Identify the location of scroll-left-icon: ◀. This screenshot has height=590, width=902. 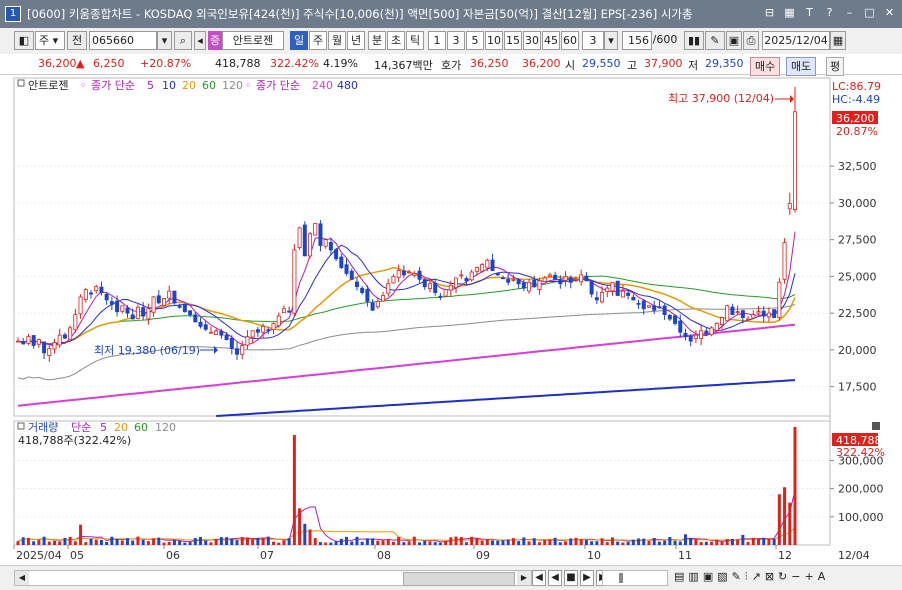
(22, 578).